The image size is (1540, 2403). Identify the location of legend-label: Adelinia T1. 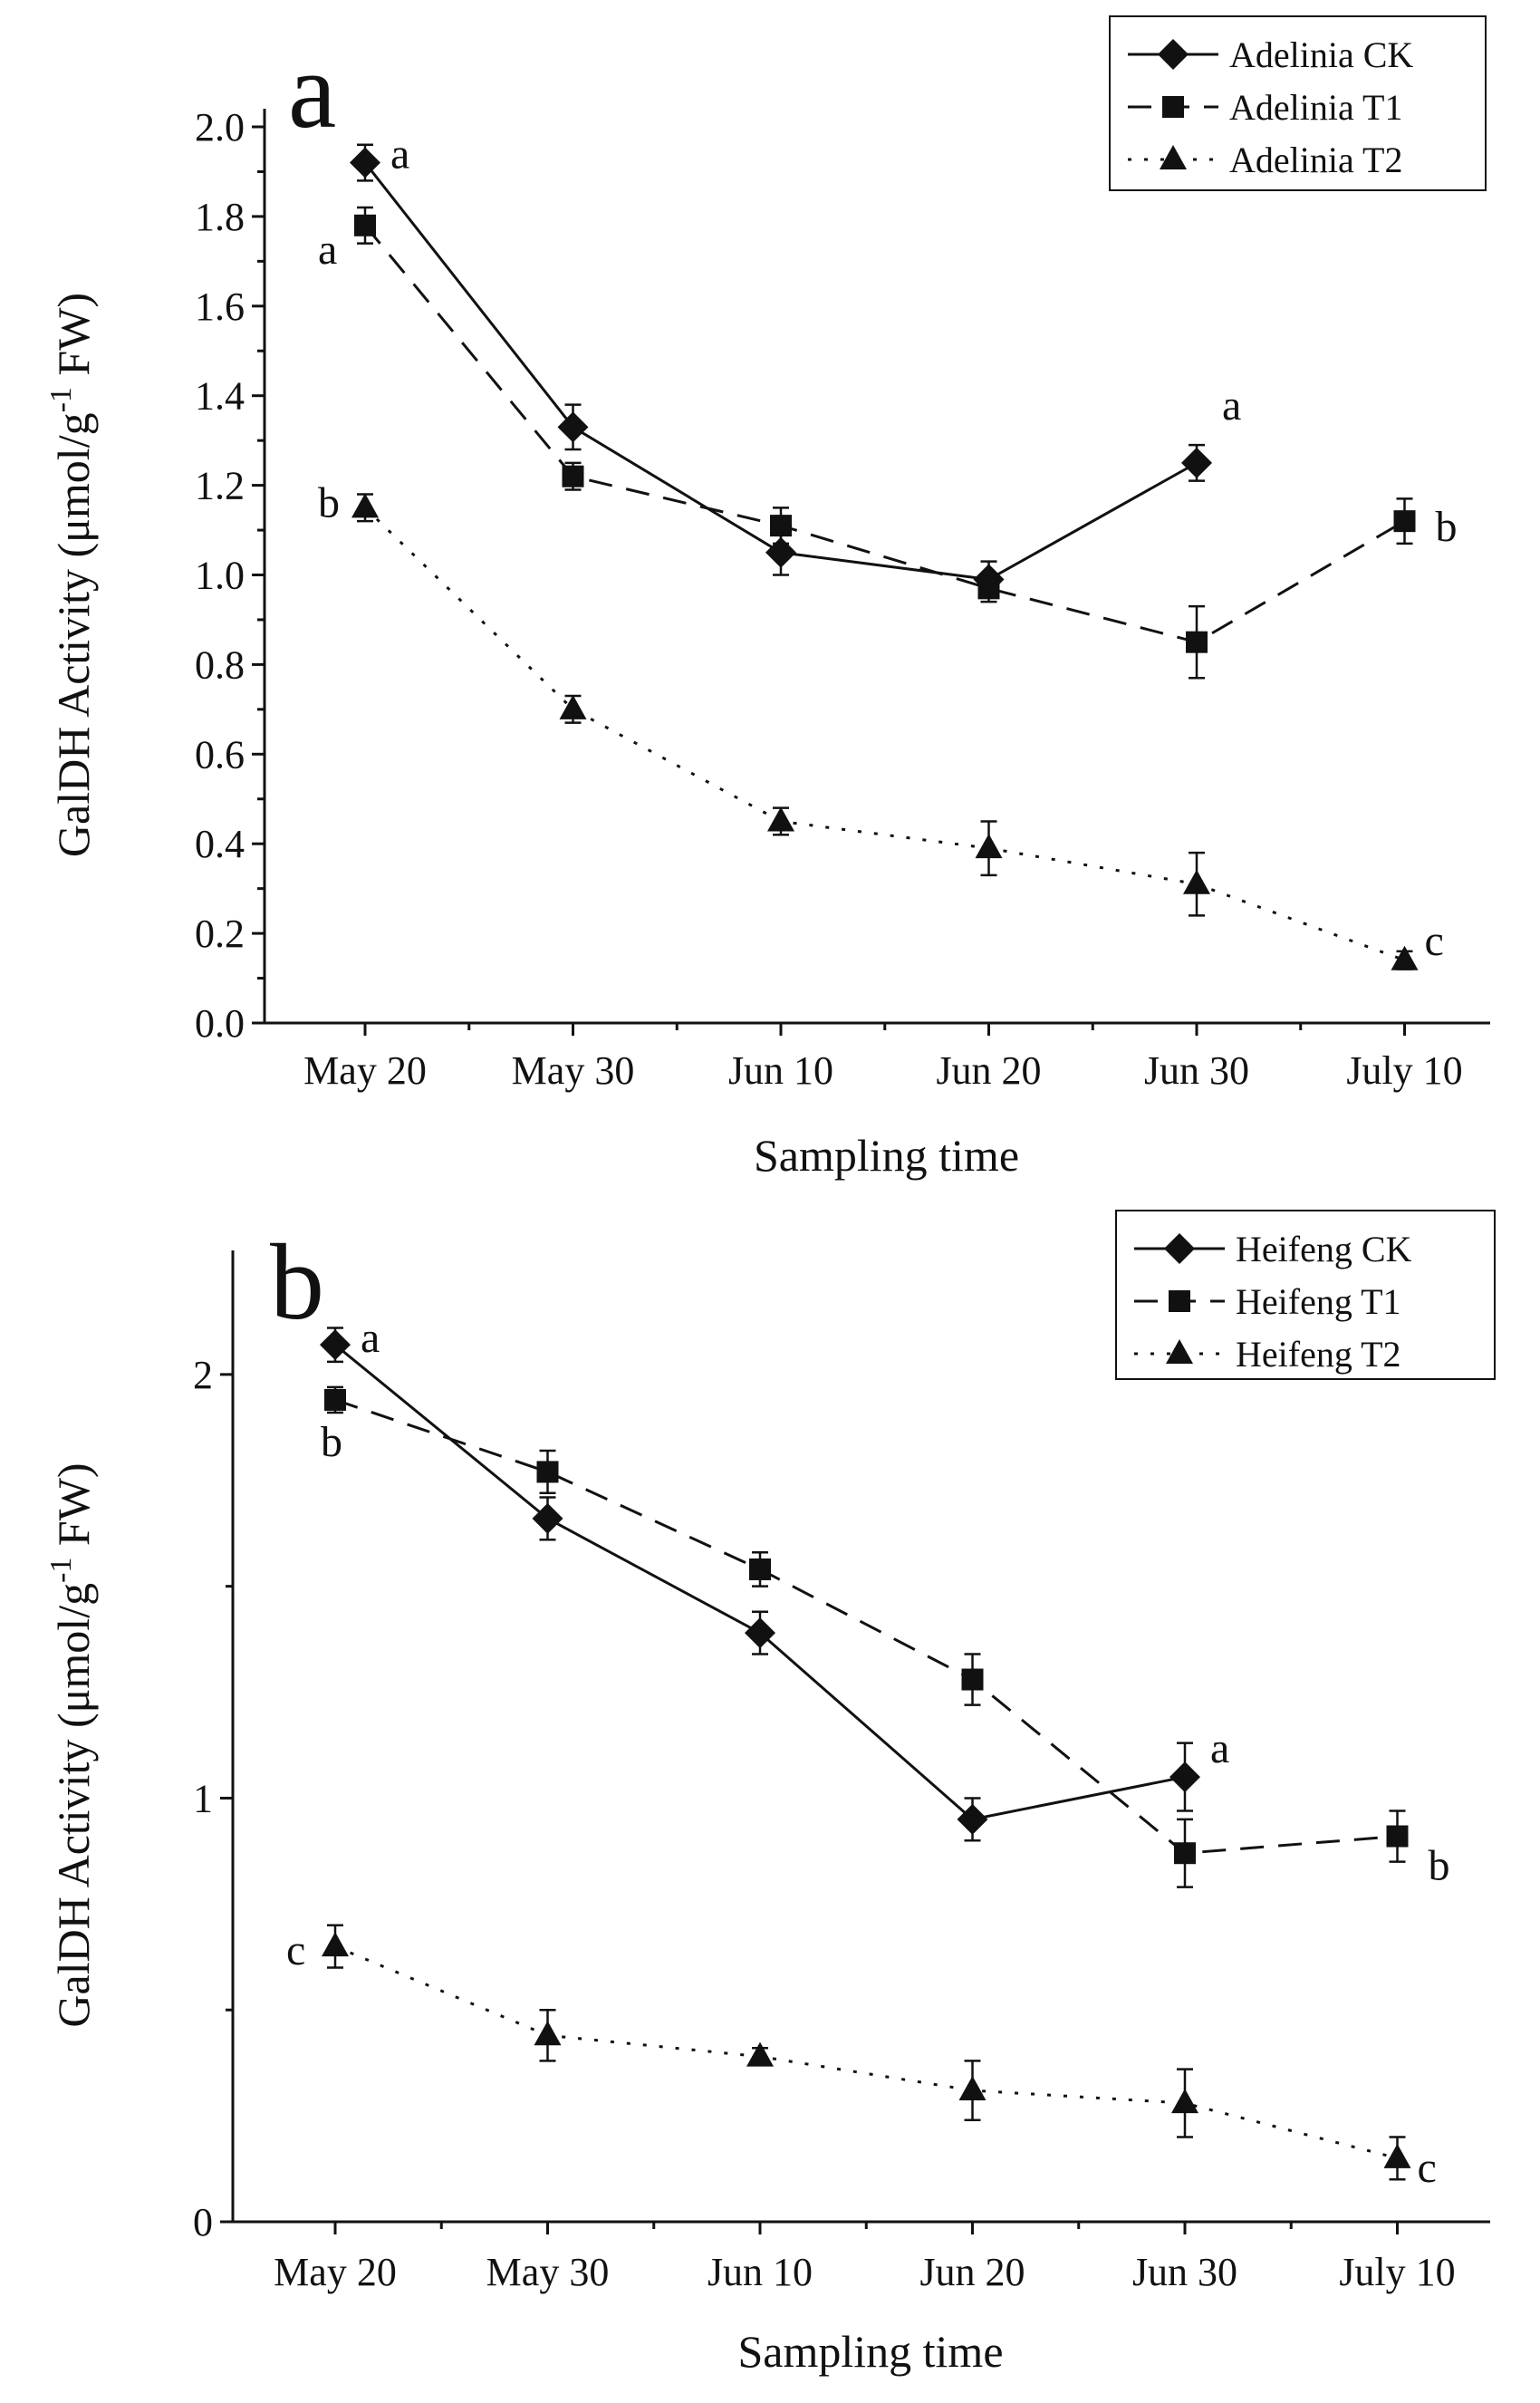
(1315, 107).